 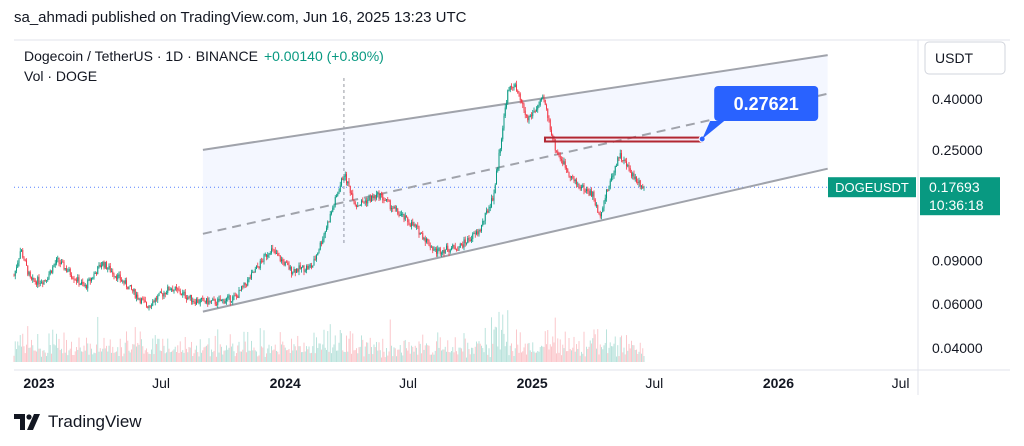 What do you see at coordinates (27, 422) in the screenshot?
I see `tradingview-icon` at bounding box center [27, 422].